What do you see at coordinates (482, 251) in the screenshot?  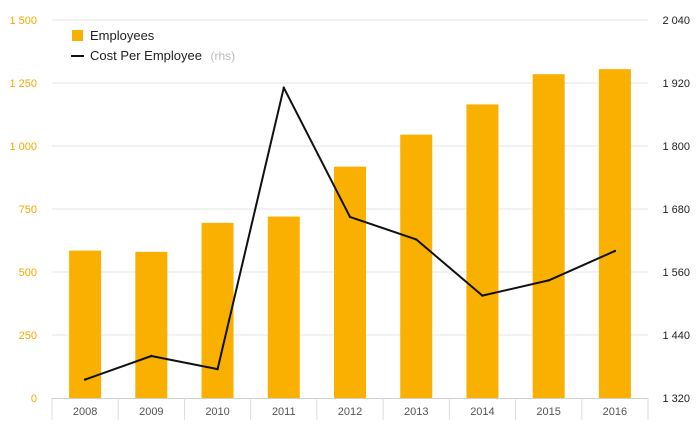 I see `bar-2014` at bounding box center [482, 251].